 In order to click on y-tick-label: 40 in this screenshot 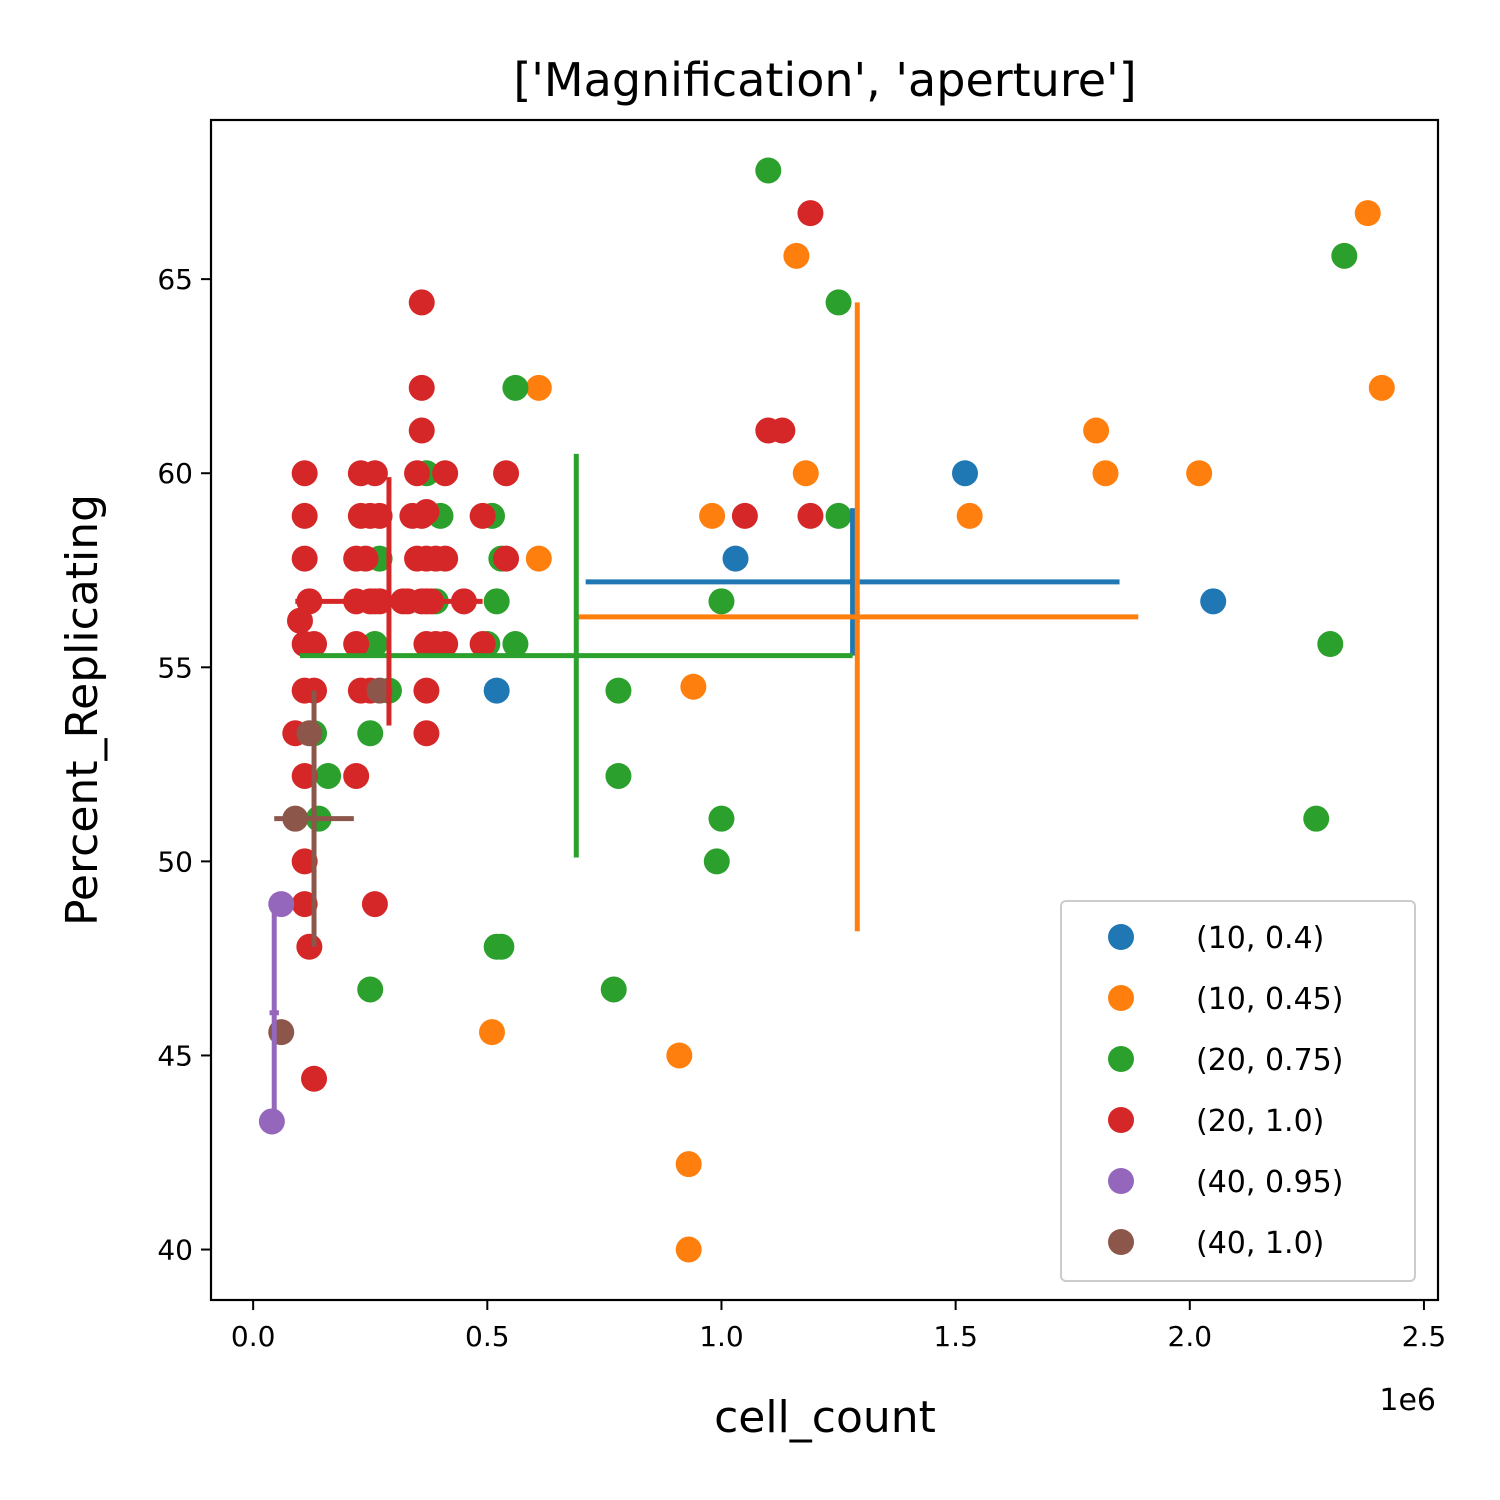, I will do `click(175, 1250)`.